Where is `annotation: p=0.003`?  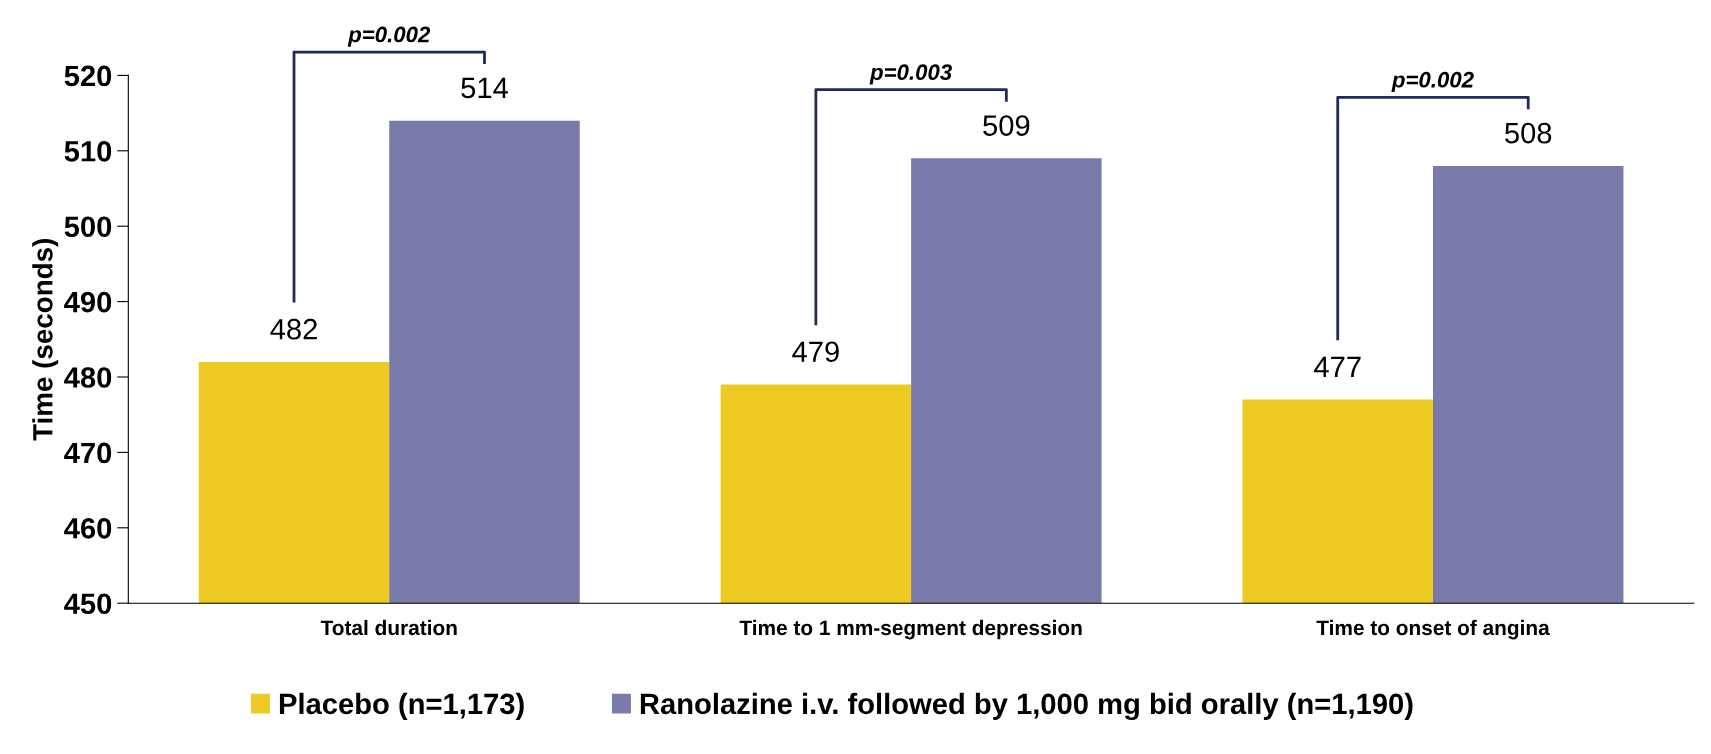
annotation: p=0.003 is located at coordinates (910, 74).